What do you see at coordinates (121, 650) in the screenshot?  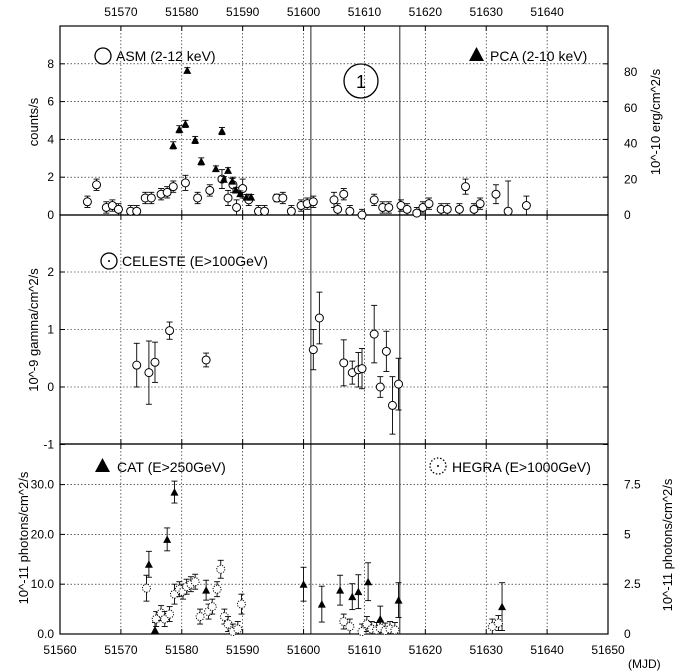 I see `x-tick-label-bottom: 51570` at bounding box center [121, 650].